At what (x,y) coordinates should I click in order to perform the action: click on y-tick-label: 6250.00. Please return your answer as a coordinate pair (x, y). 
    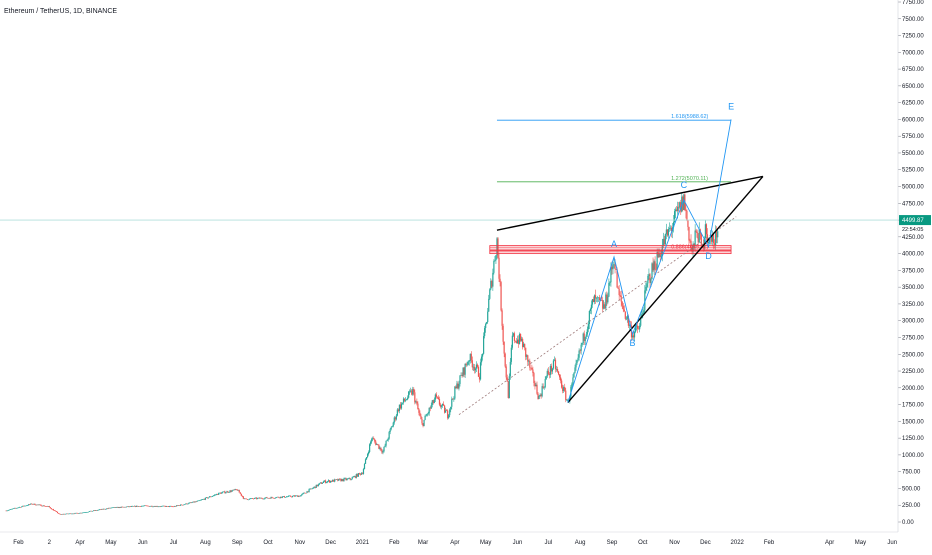
    Looking at the image, I should click on (913, 104).